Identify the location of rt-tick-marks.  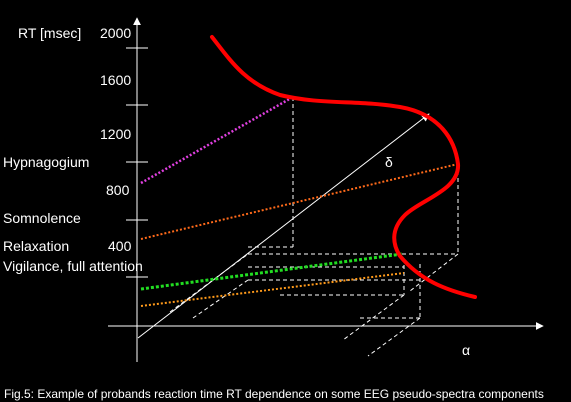
(137, 162).